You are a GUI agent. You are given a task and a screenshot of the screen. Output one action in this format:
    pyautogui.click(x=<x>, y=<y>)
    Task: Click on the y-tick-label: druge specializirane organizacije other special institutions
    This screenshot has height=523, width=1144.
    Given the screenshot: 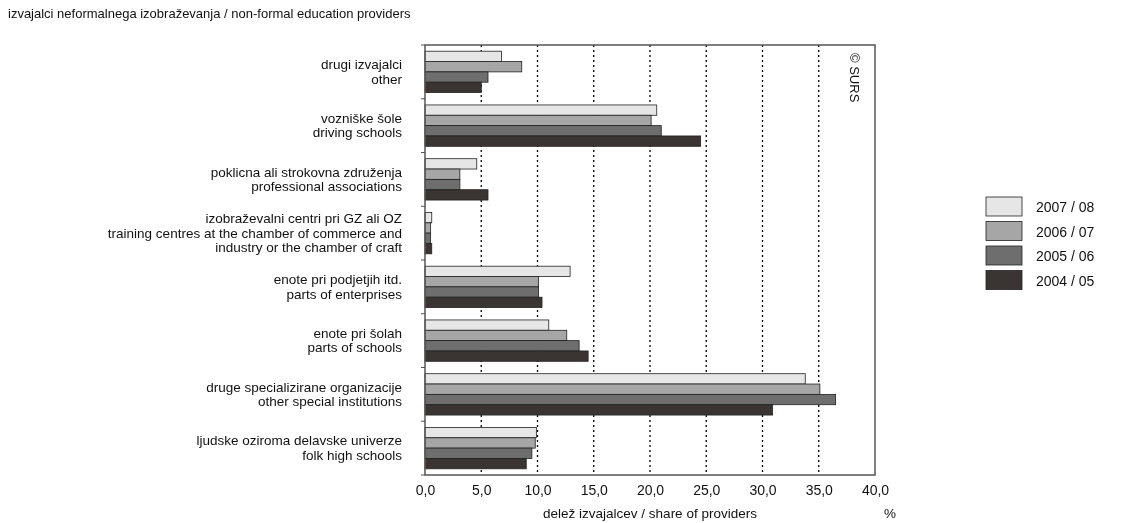 What is the action you would take?
    pyautogui.click(x=304, y=394)
    